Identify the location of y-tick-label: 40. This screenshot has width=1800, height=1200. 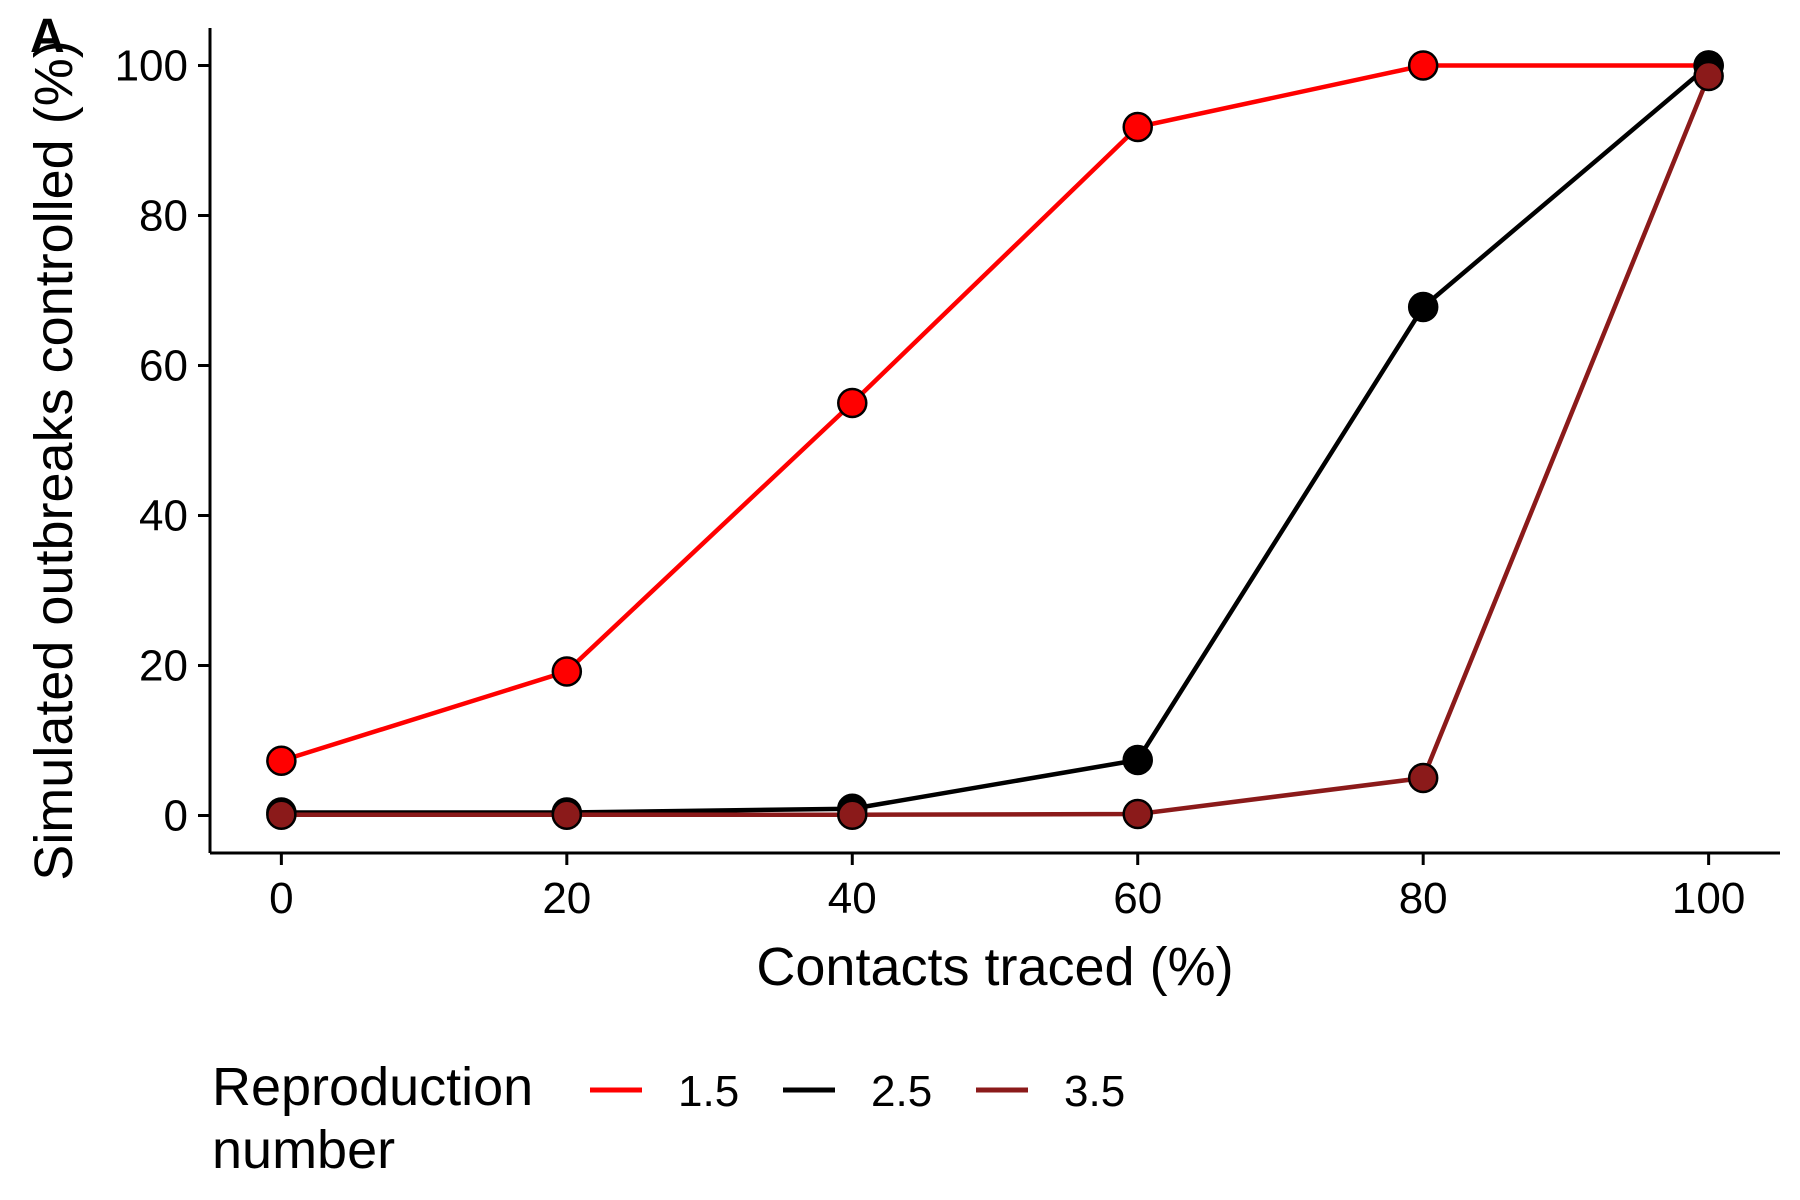
(163, 516).